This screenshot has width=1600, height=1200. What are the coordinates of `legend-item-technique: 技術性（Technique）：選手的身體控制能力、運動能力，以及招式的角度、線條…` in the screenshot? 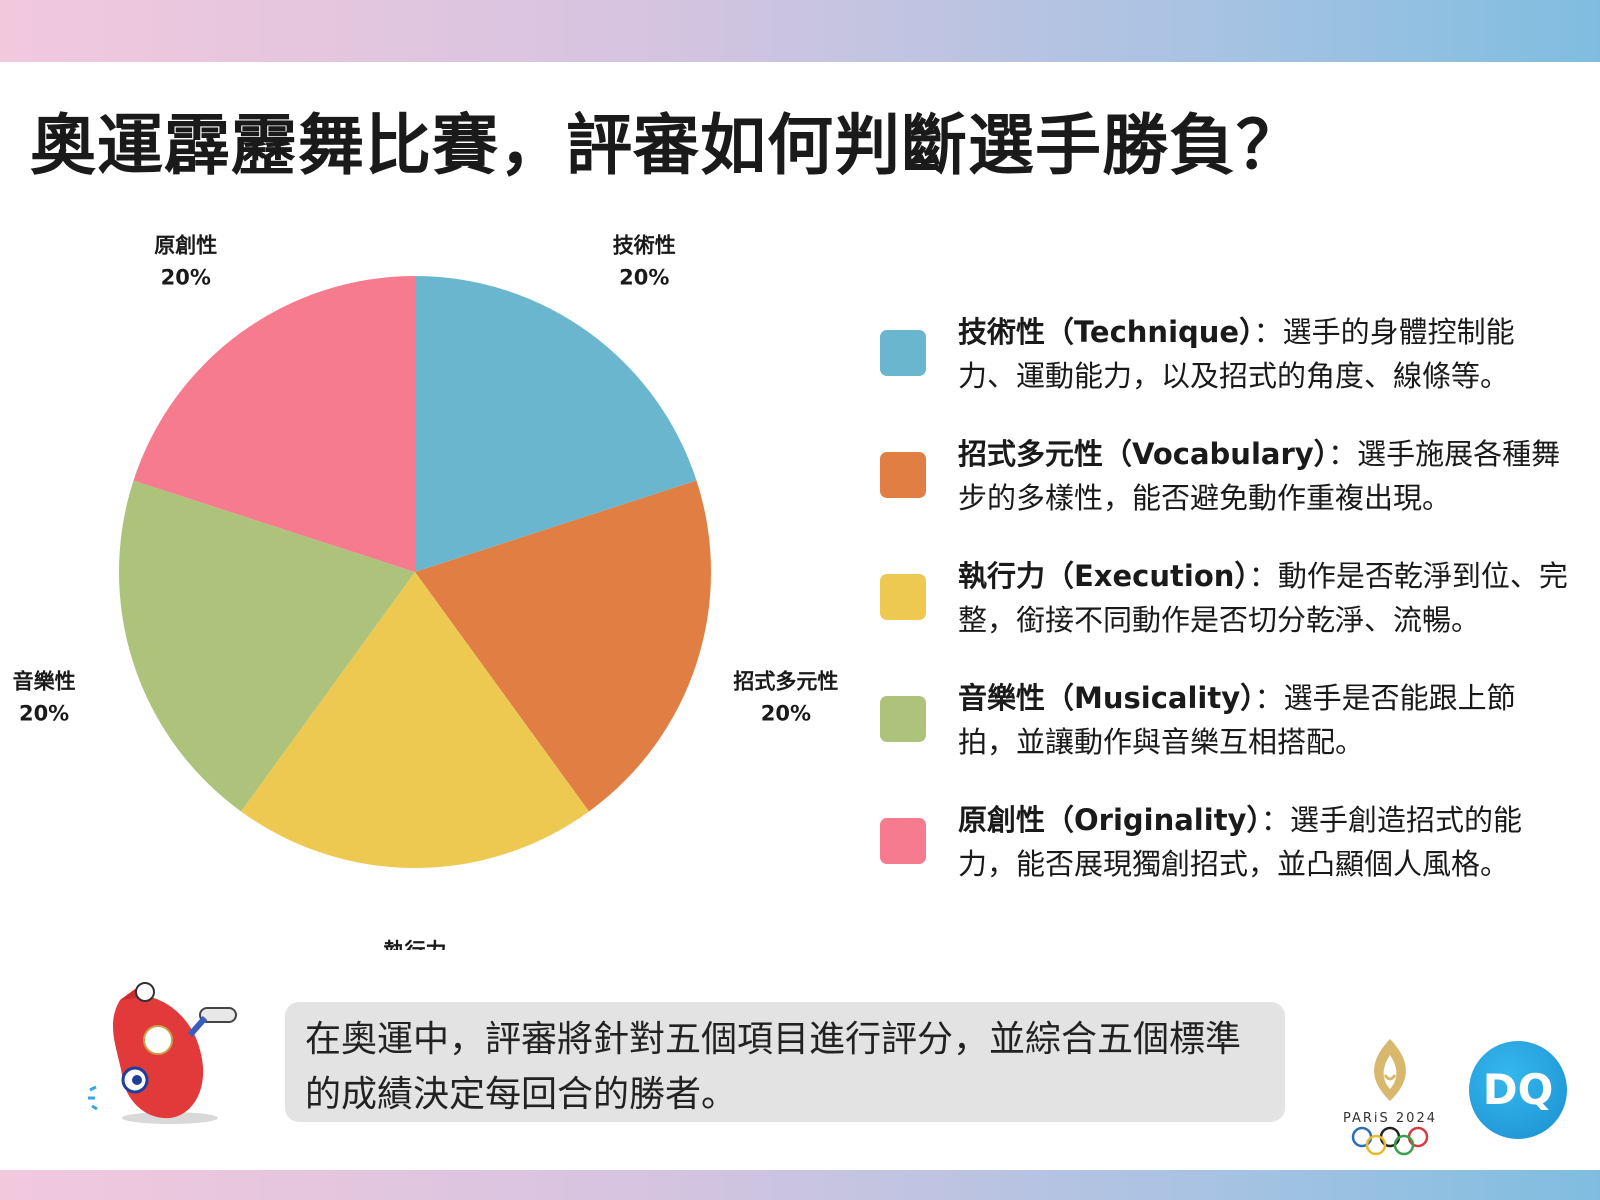 It's located at (1225, 371).